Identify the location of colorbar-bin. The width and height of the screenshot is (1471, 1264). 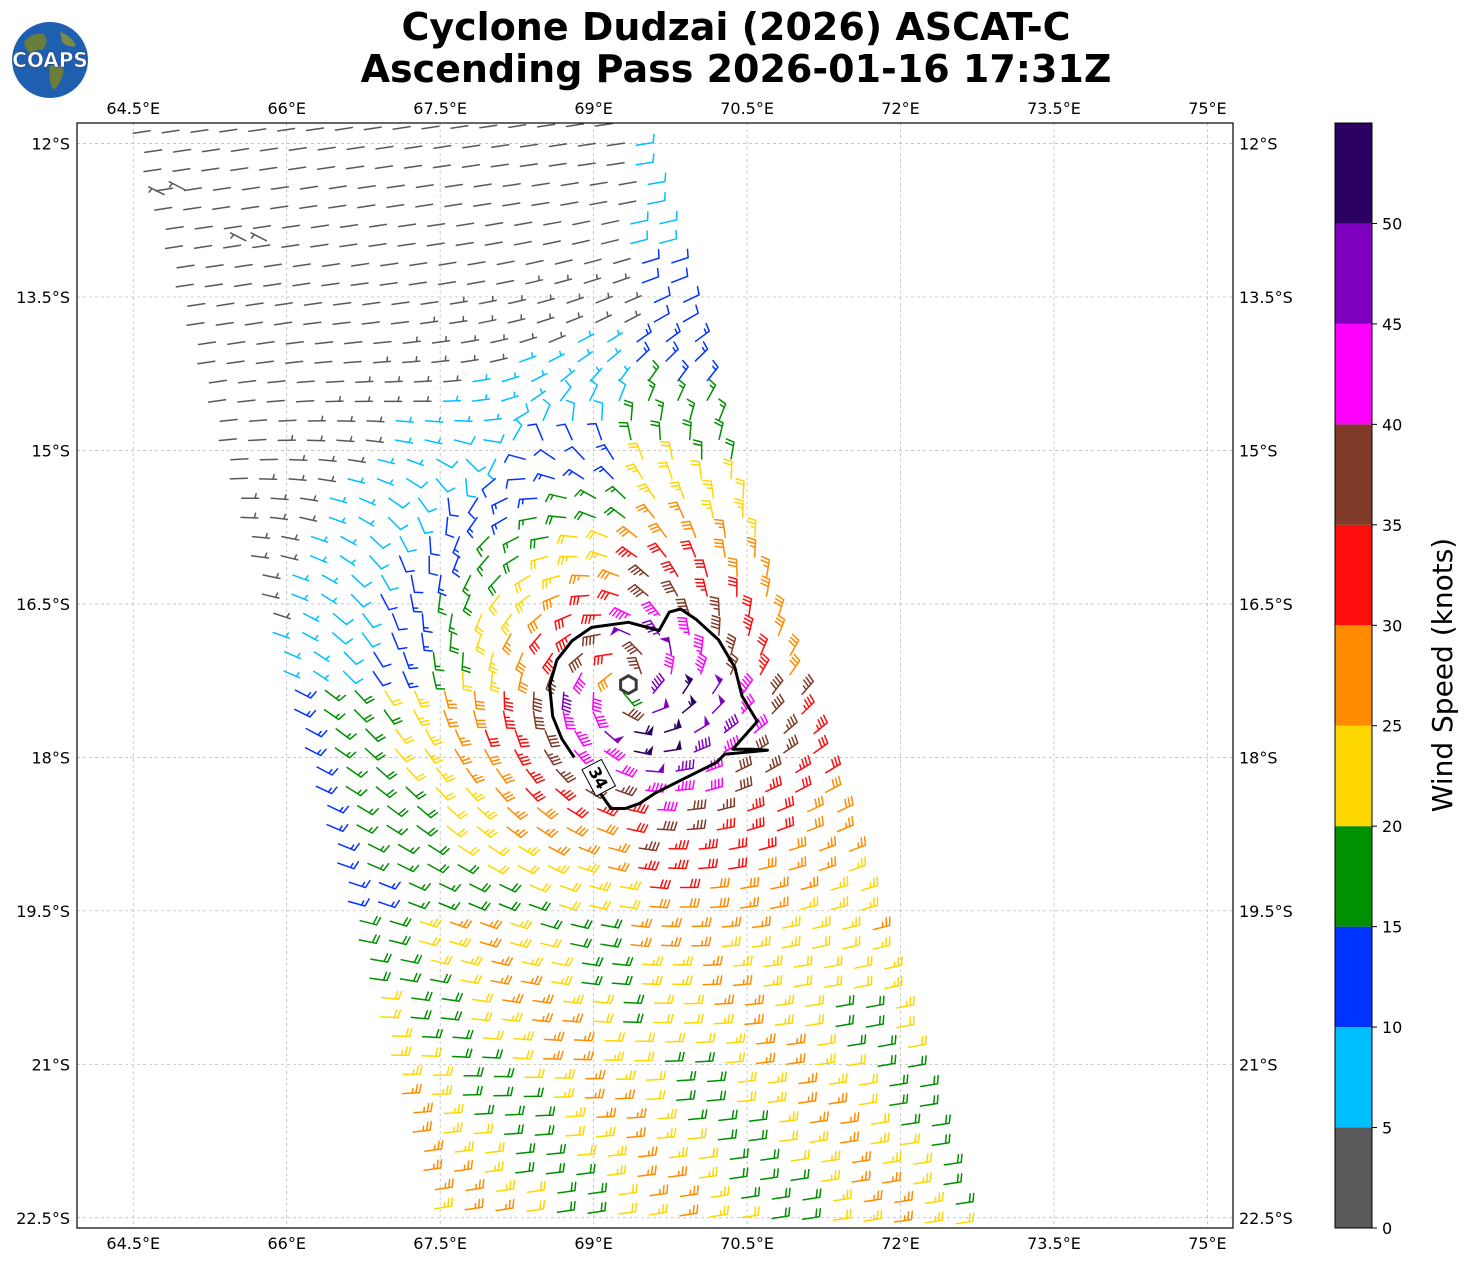
(1353, 474).